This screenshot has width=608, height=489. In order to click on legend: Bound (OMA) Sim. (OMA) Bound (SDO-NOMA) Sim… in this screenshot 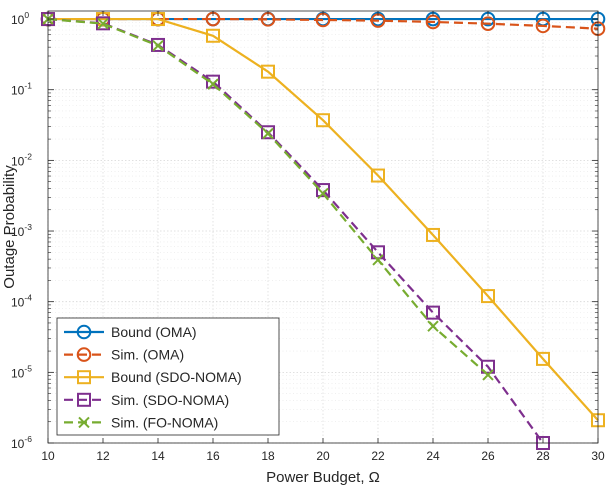, I will do `click(168, 376)`.